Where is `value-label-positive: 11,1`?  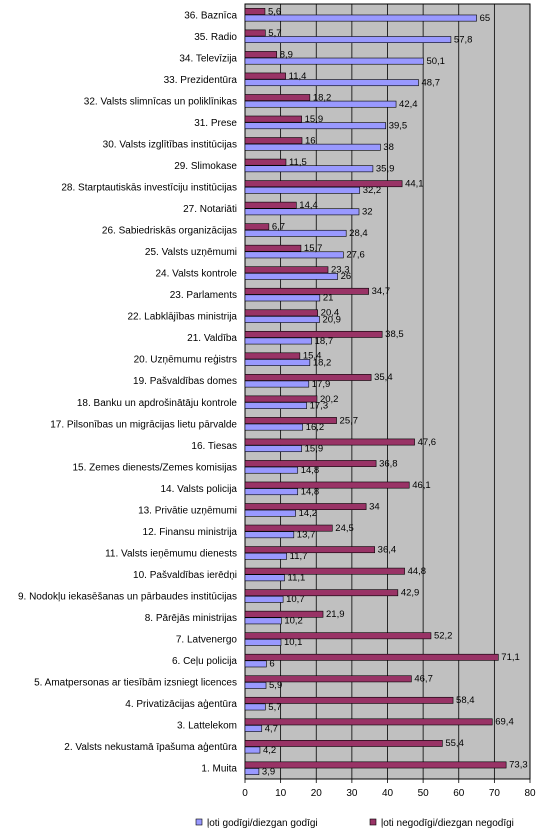
value-label-positive: 11,1 is located at coordinates (297, 578).